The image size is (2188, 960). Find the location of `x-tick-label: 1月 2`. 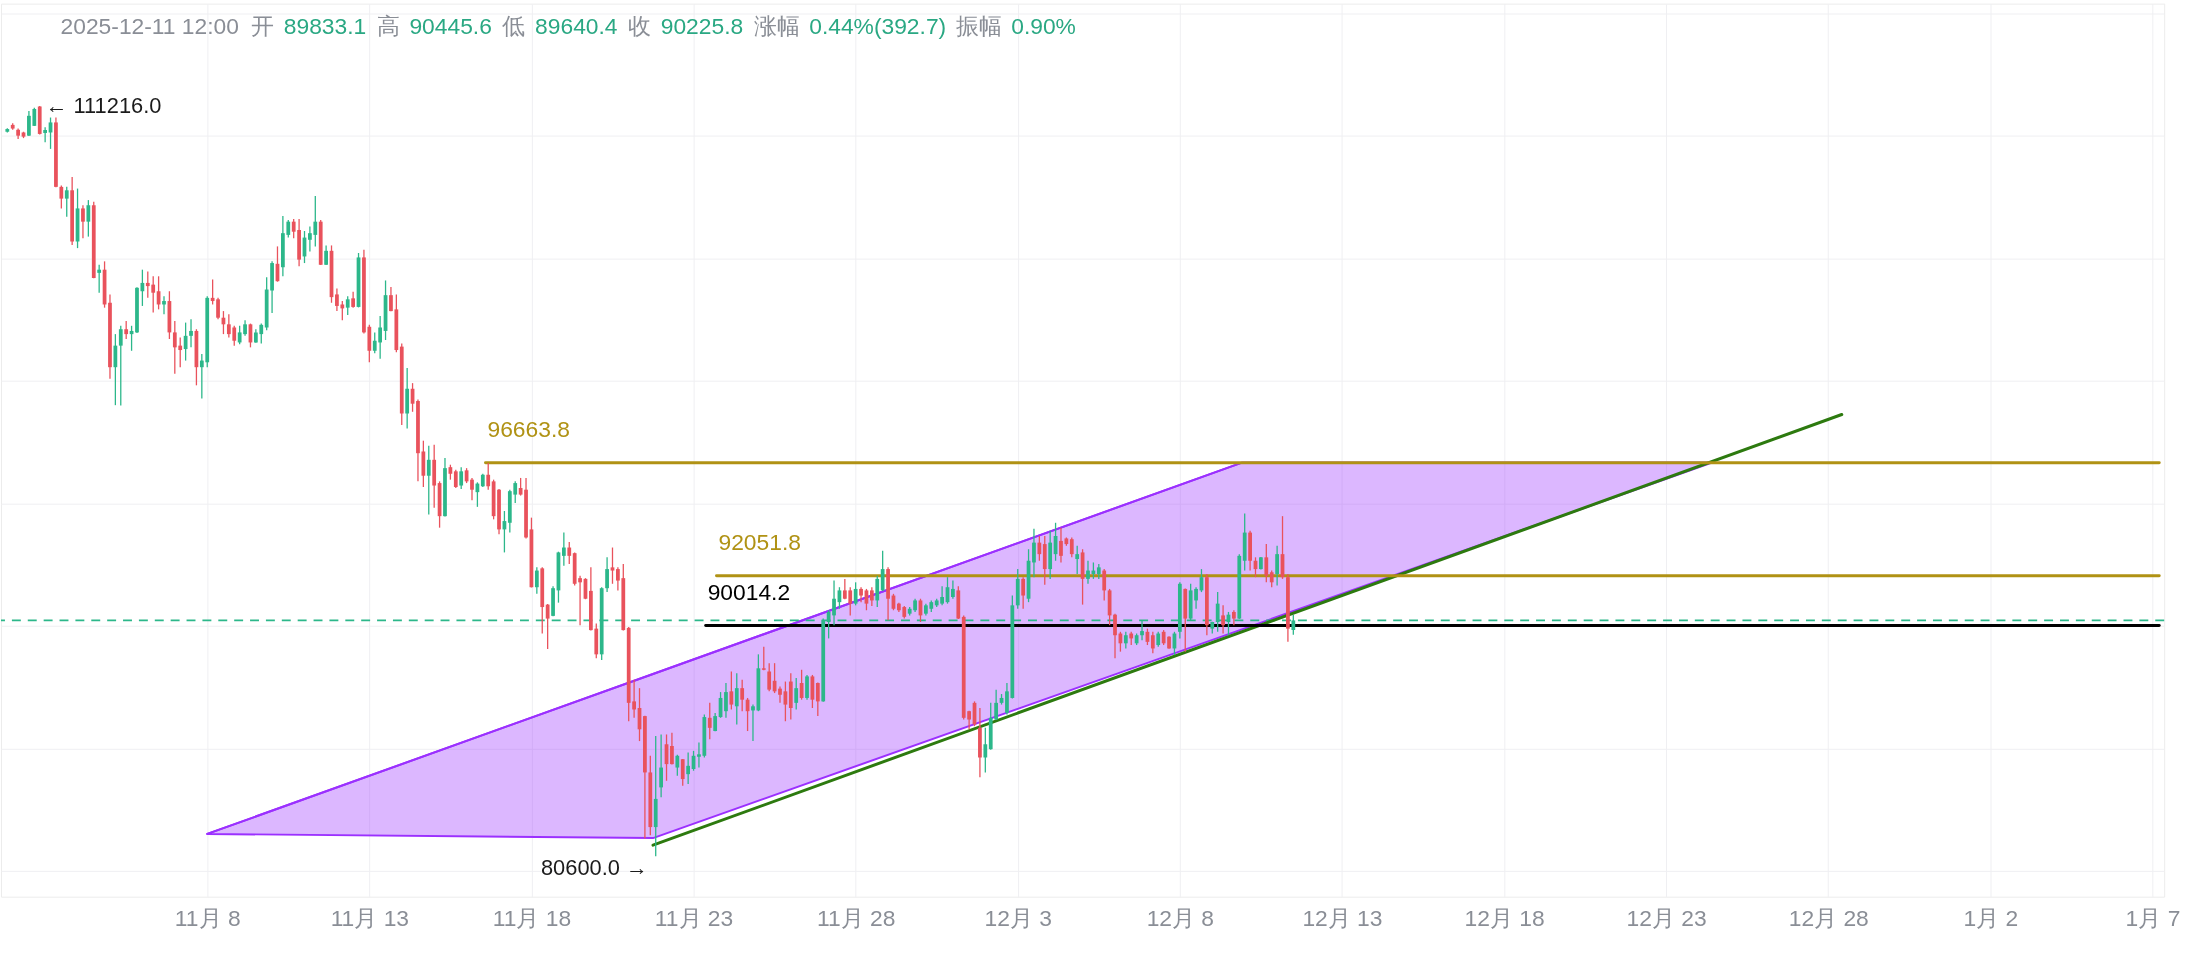

x-tick-label: 1月 2 is located at coordinates (1991, 917).